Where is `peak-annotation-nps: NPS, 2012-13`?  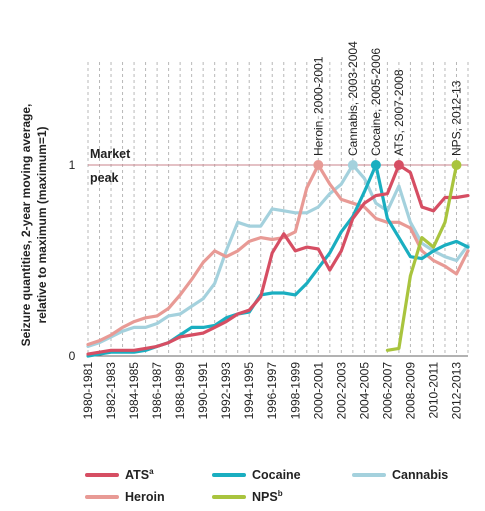 peak-annotation-nps: NPS, 2012-13 is located at coordinates (456, 118).